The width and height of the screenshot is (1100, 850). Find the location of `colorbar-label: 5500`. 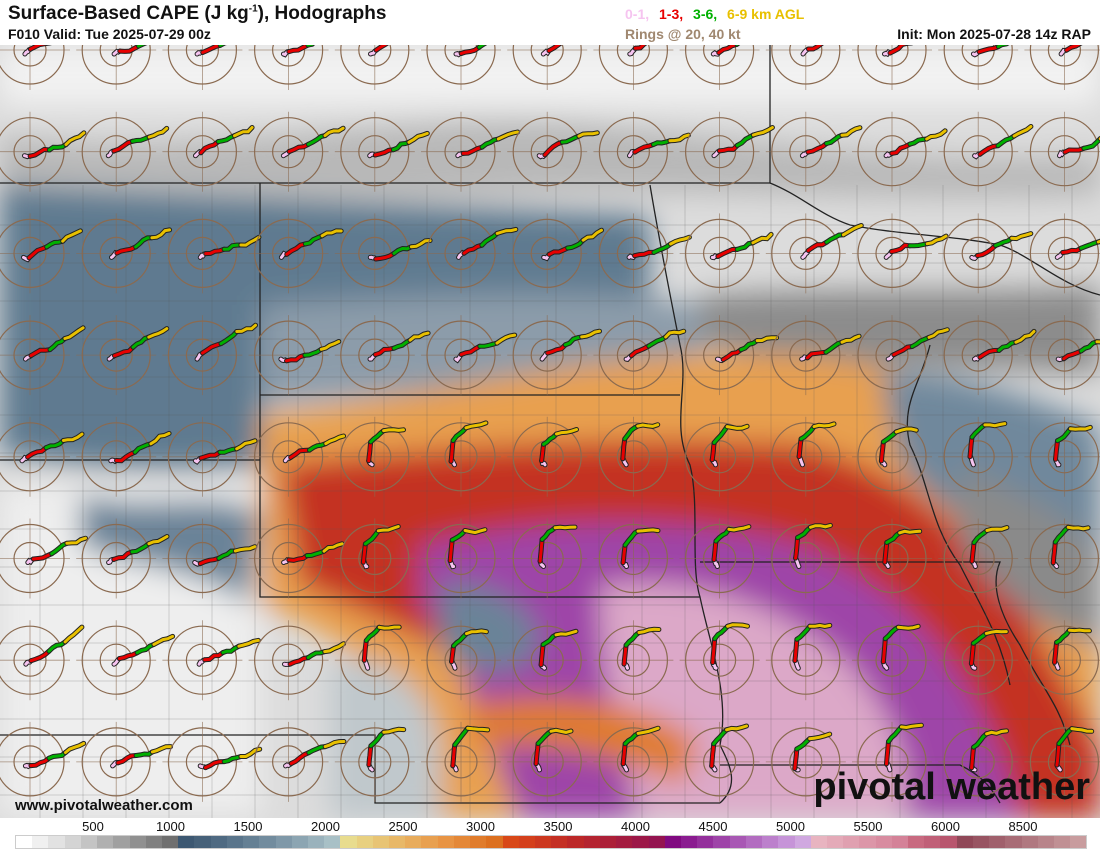

colorbar-label: 5500 is located at coordinates (868, 826).